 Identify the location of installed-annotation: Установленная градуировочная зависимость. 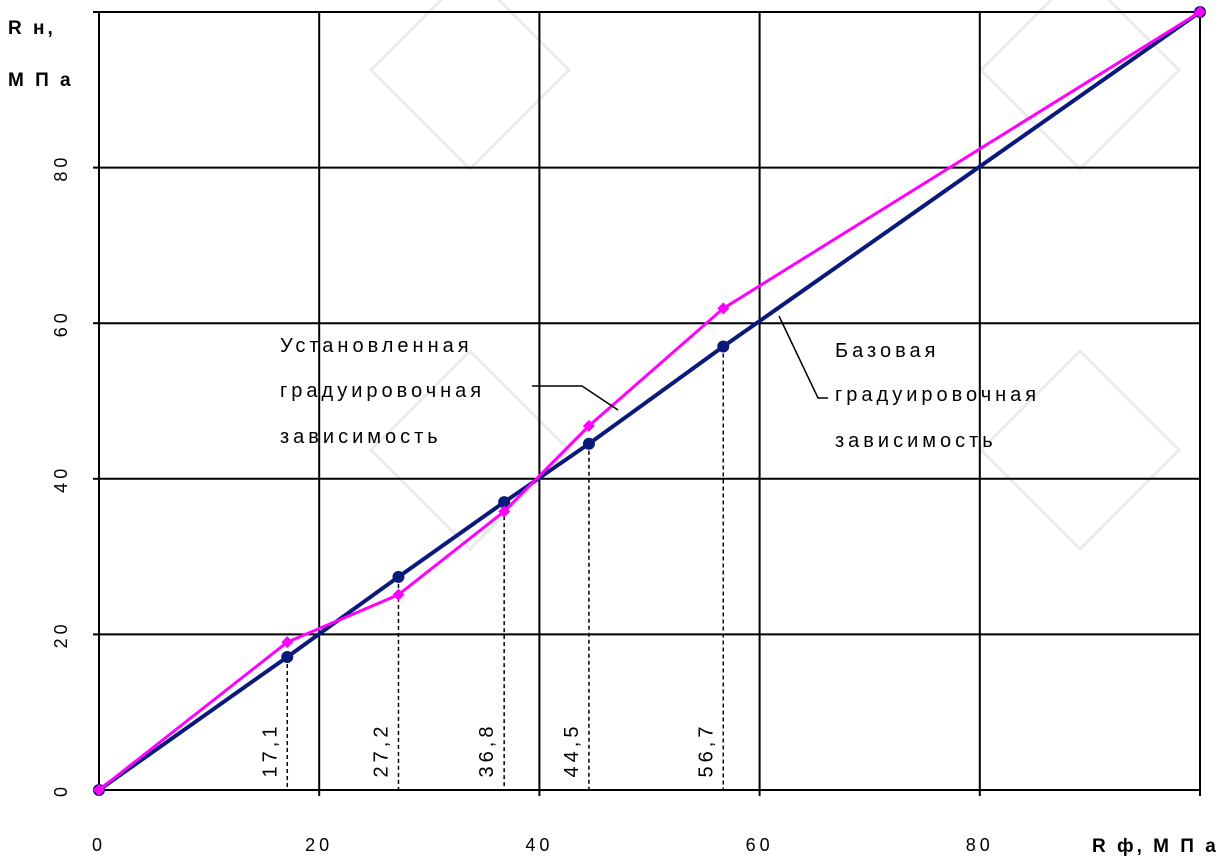
(449, 391).